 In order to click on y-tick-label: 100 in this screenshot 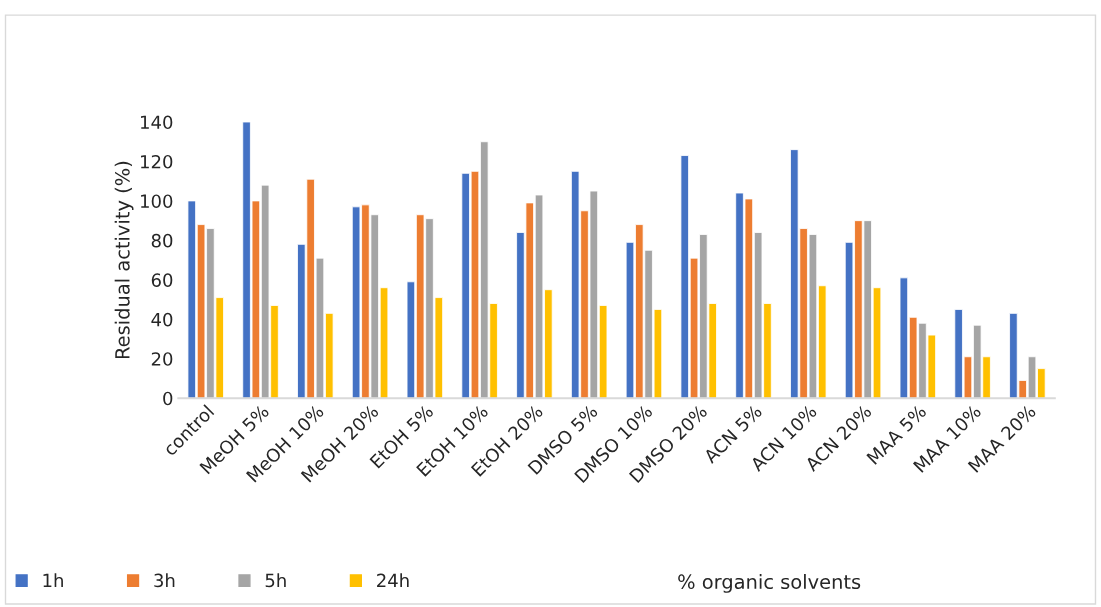, I will do `click(157, 201)`.